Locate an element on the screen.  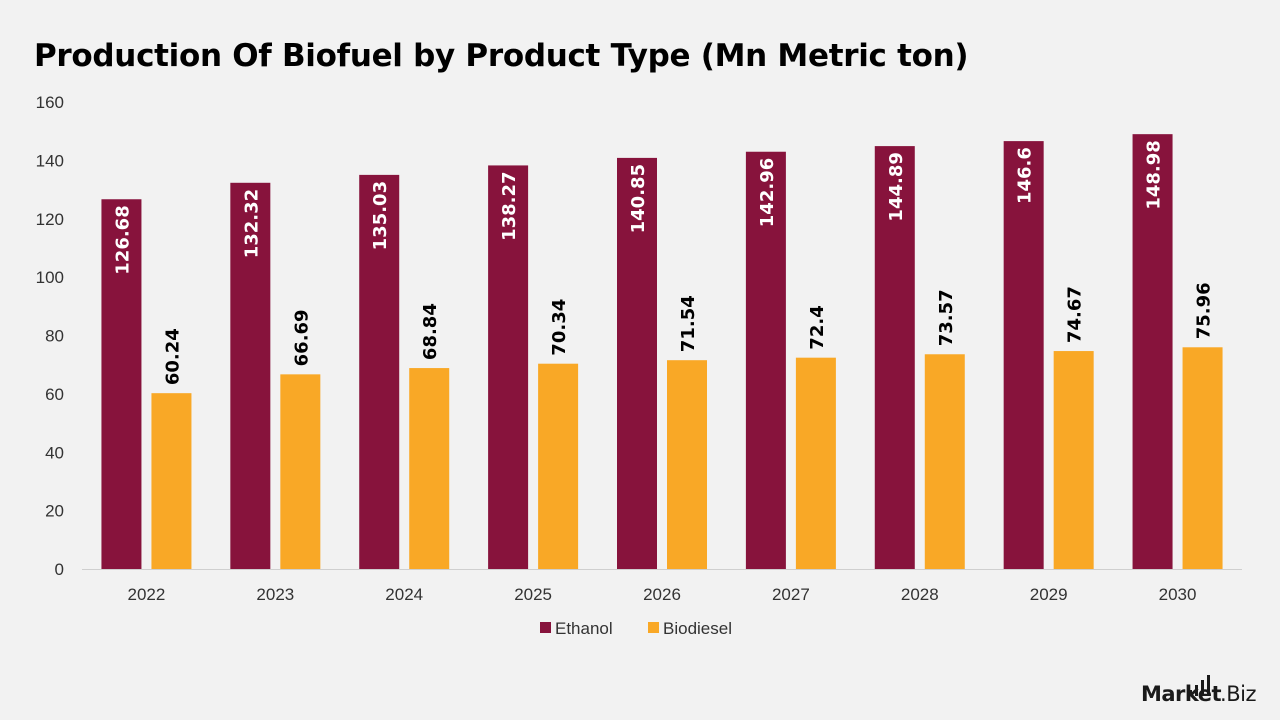
data-label-biodiesel-2030: 75.96 is located at coordinates (1204, 310).